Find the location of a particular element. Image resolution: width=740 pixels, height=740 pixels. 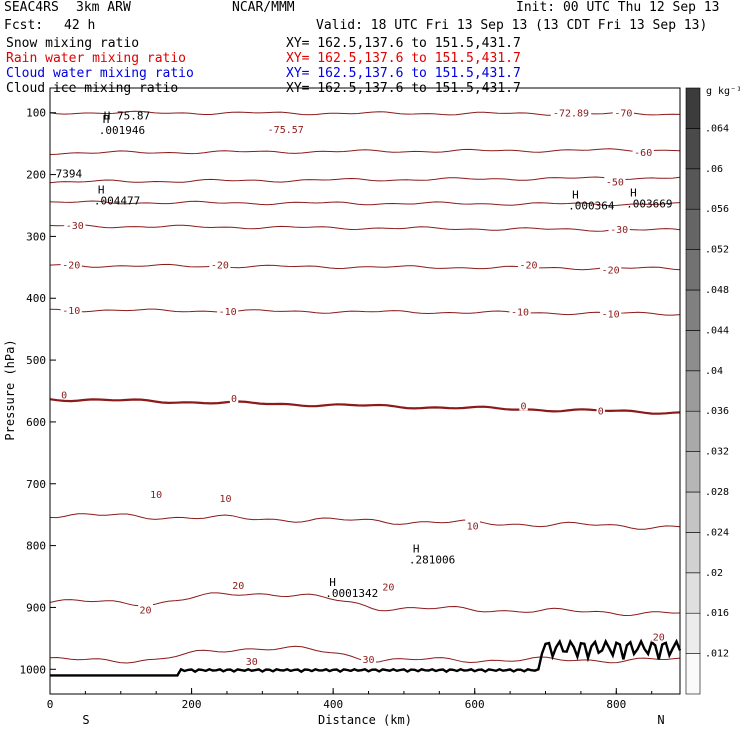

terrain-line is located at coordinates (366, 657).